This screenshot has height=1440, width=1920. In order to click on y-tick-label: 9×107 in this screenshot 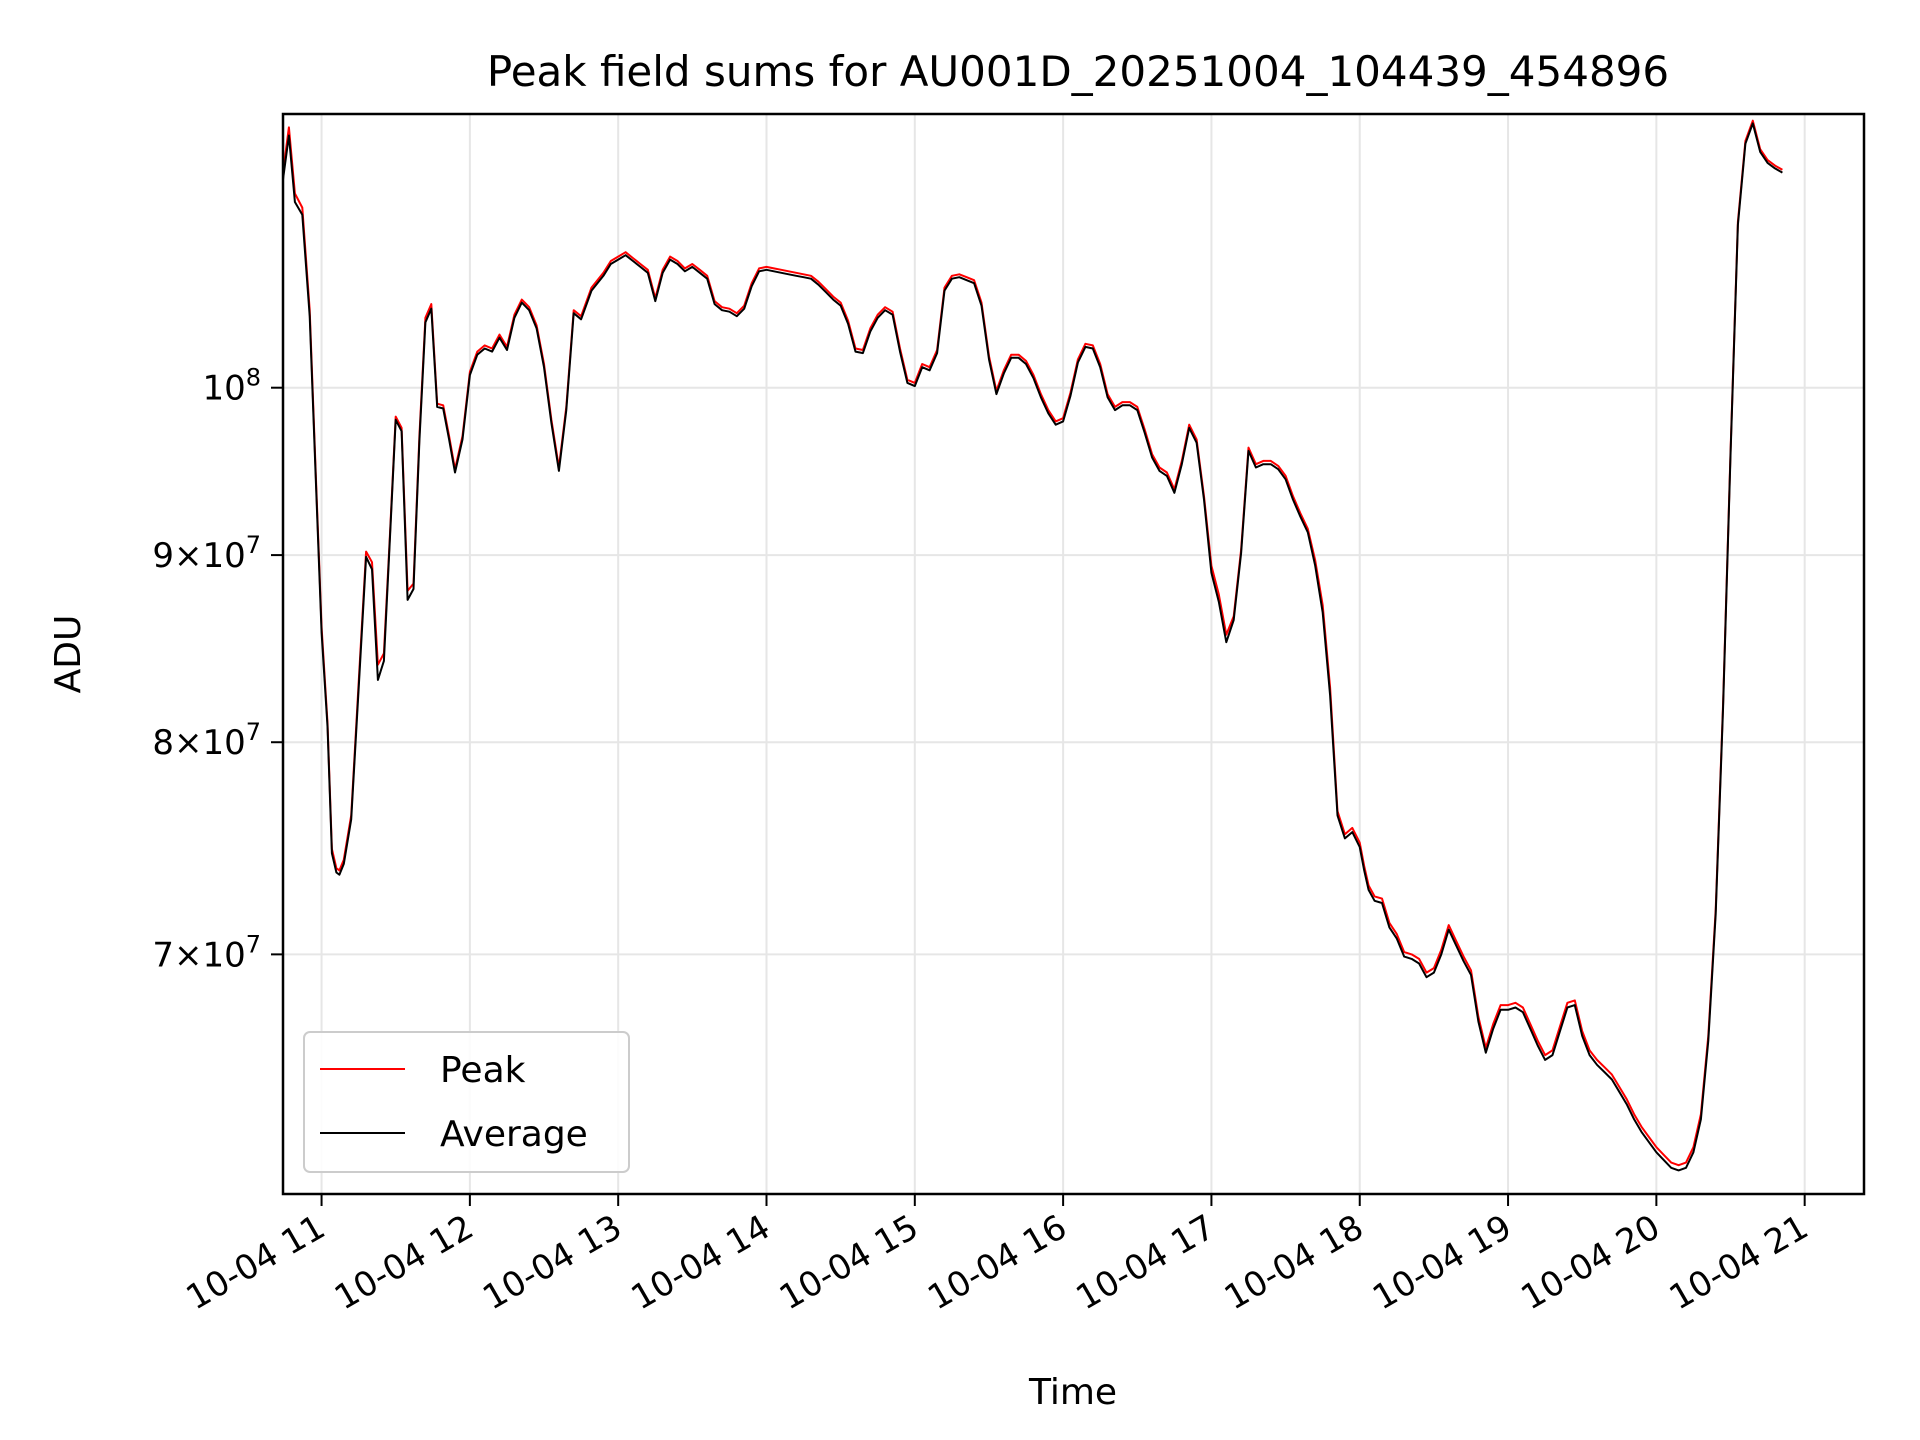, I will do `click(206, 553)`.